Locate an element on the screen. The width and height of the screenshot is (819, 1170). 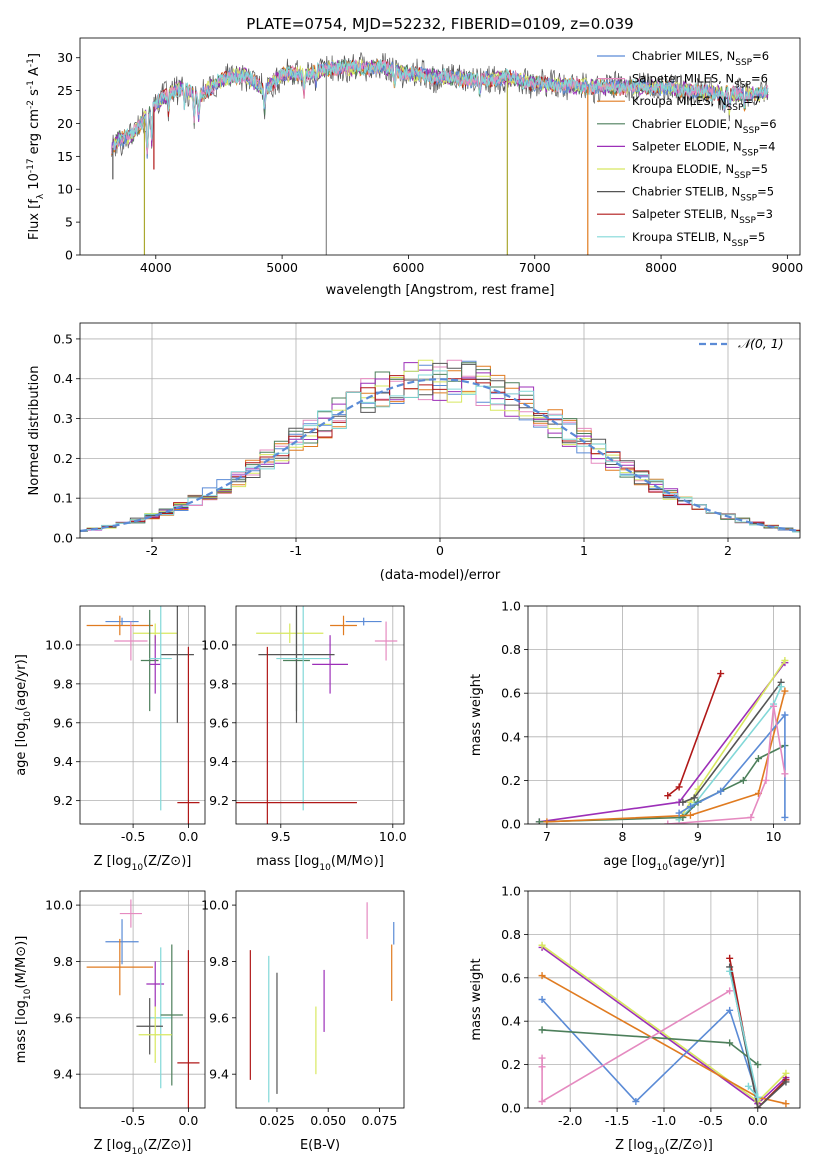
x-tick-label: 0.075 is located at coordinates (380, 1120).